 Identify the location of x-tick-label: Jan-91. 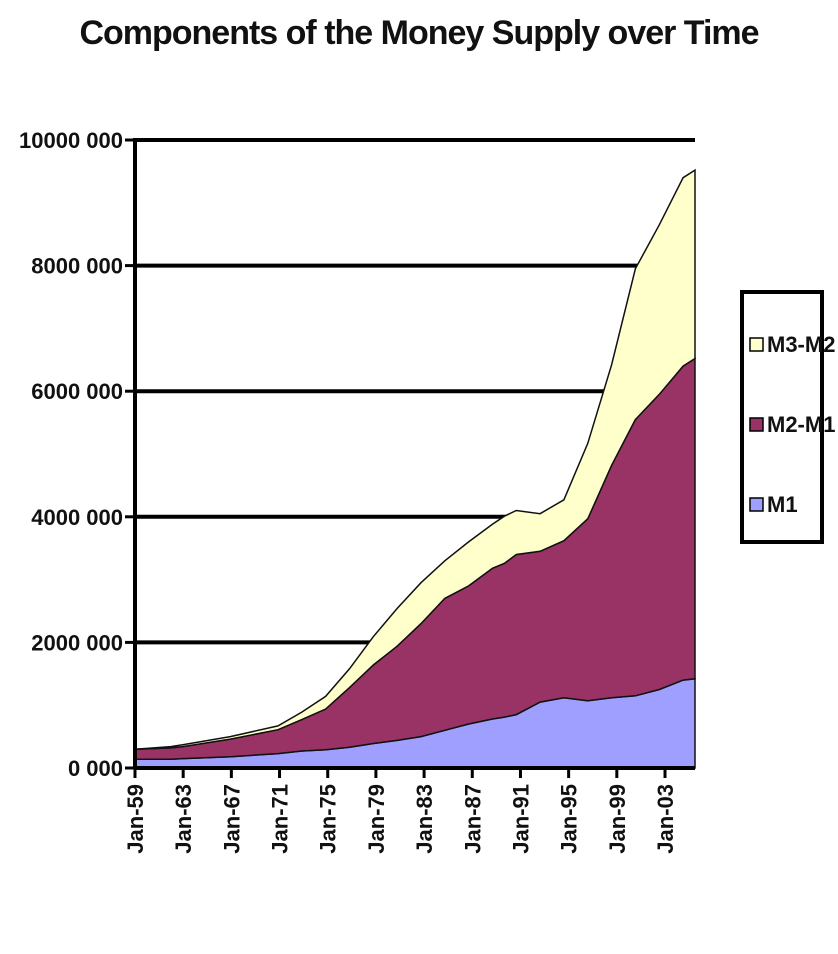
(520, 819).